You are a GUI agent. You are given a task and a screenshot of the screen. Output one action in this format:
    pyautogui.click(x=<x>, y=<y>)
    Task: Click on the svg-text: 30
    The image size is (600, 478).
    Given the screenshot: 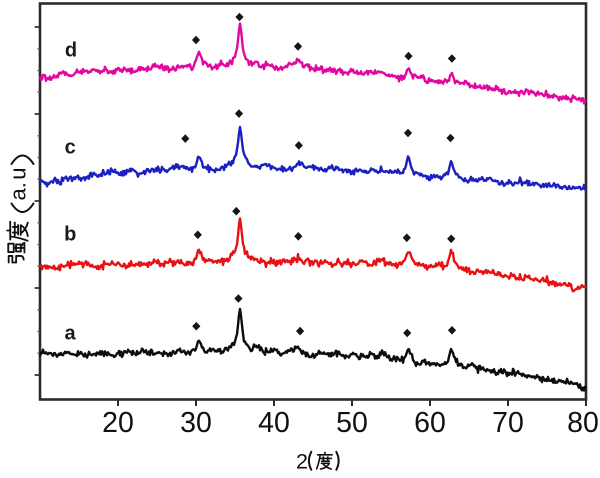 What is the action you would take?
    pyautogui.click(x=196, y=423)
    